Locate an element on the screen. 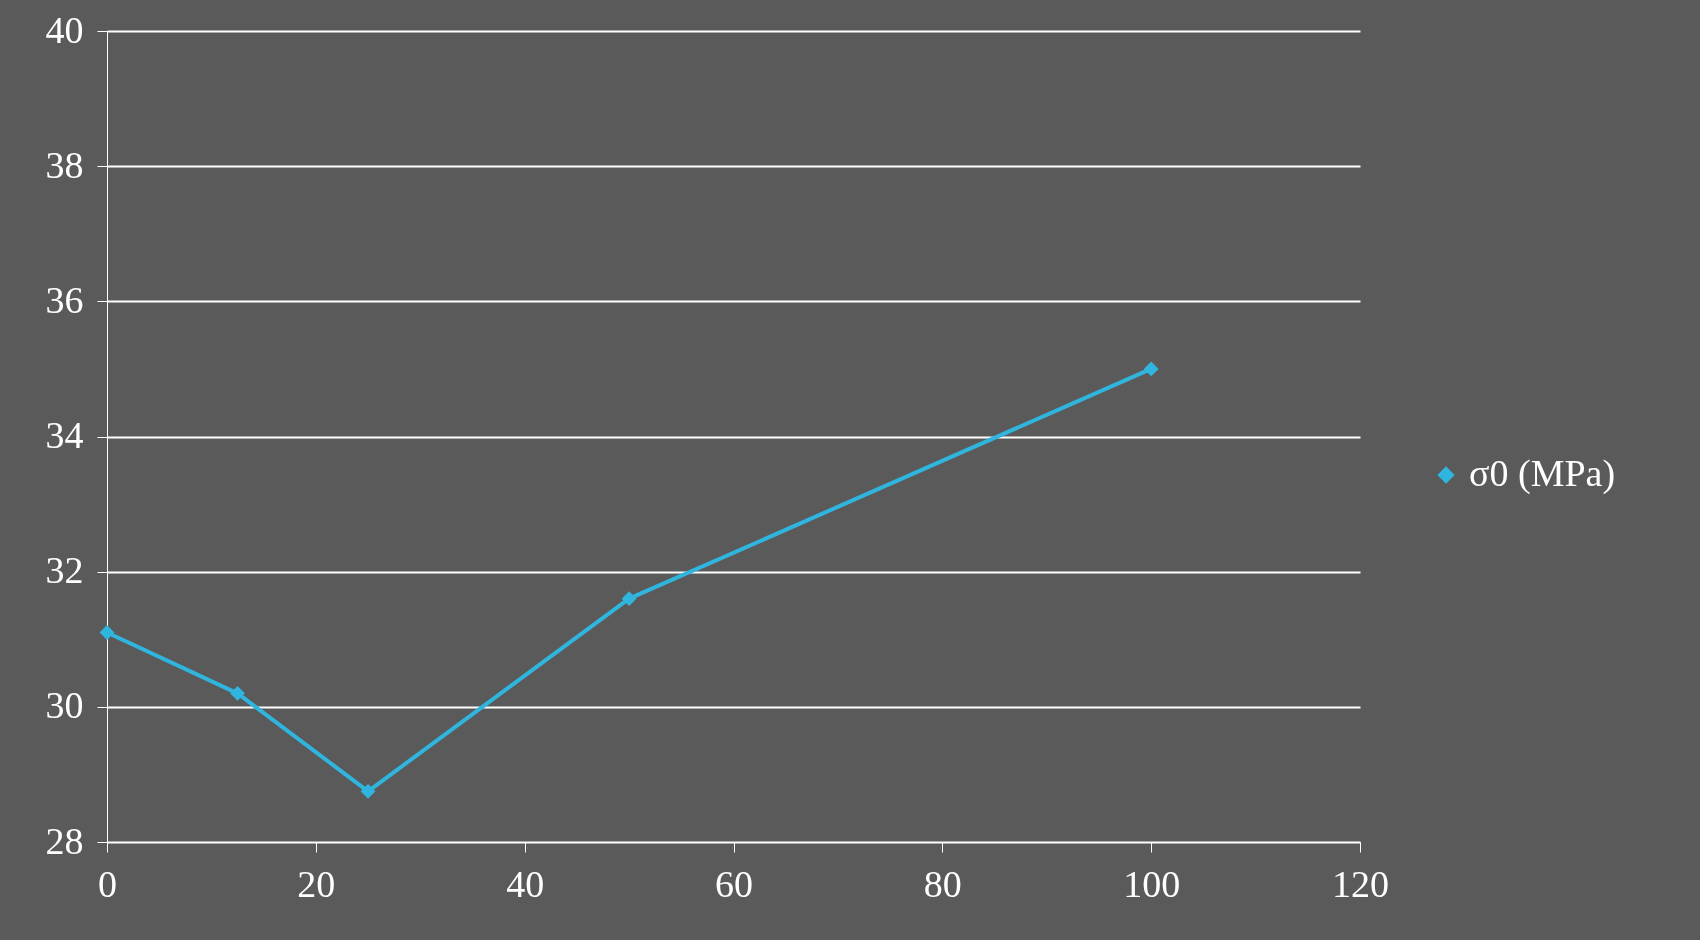  x-tick-label: 100 is located at coordinates (1152, 883).